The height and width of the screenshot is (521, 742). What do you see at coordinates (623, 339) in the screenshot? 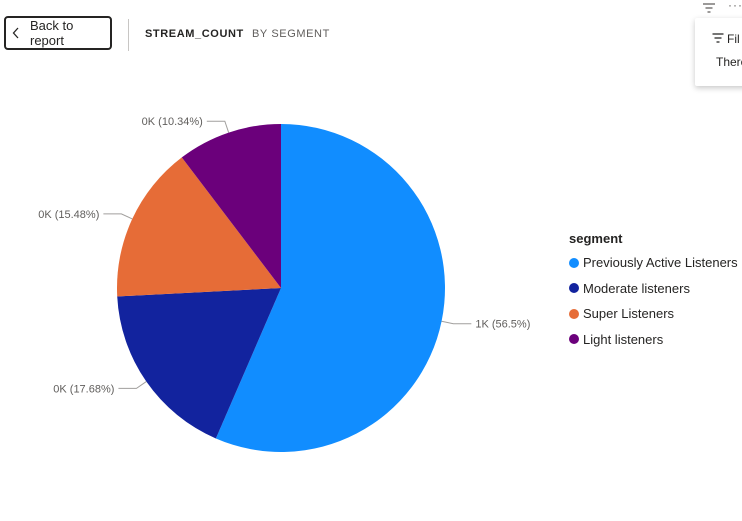
I see `legend-label: Light listeners` at bounding box center [623, 339].